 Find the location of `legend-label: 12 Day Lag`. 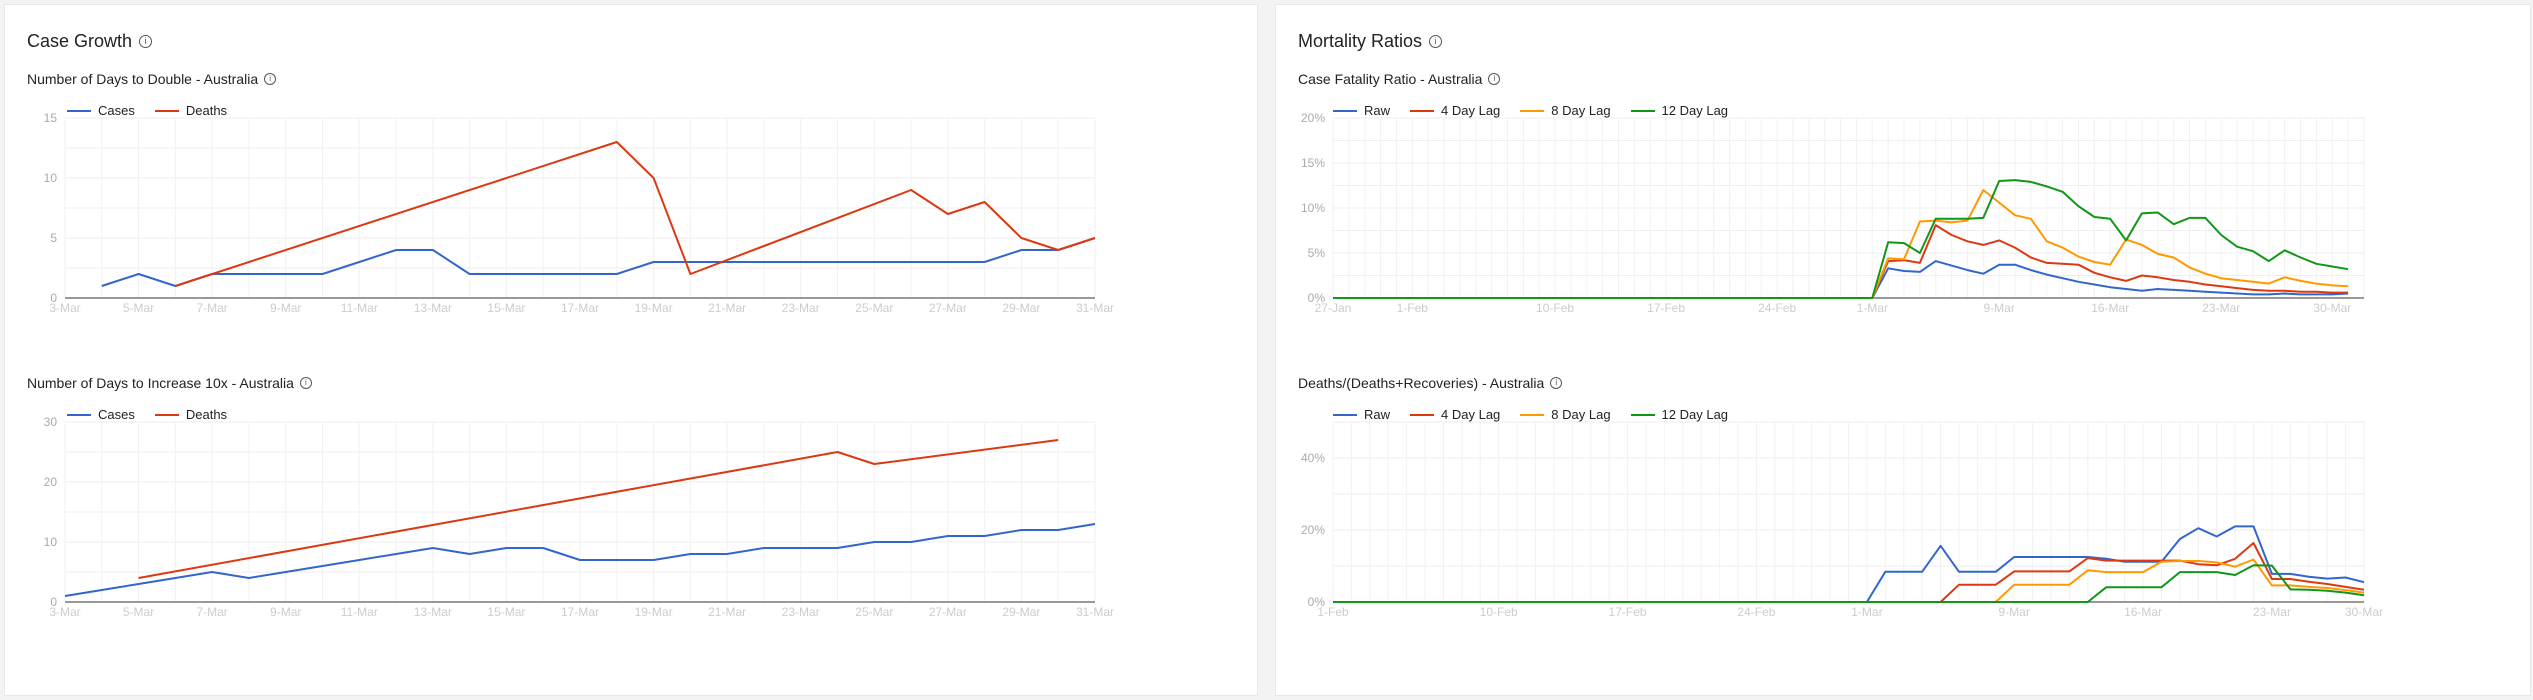

legend-label: 12 Day Lag is located at coordinates (1695, 414).